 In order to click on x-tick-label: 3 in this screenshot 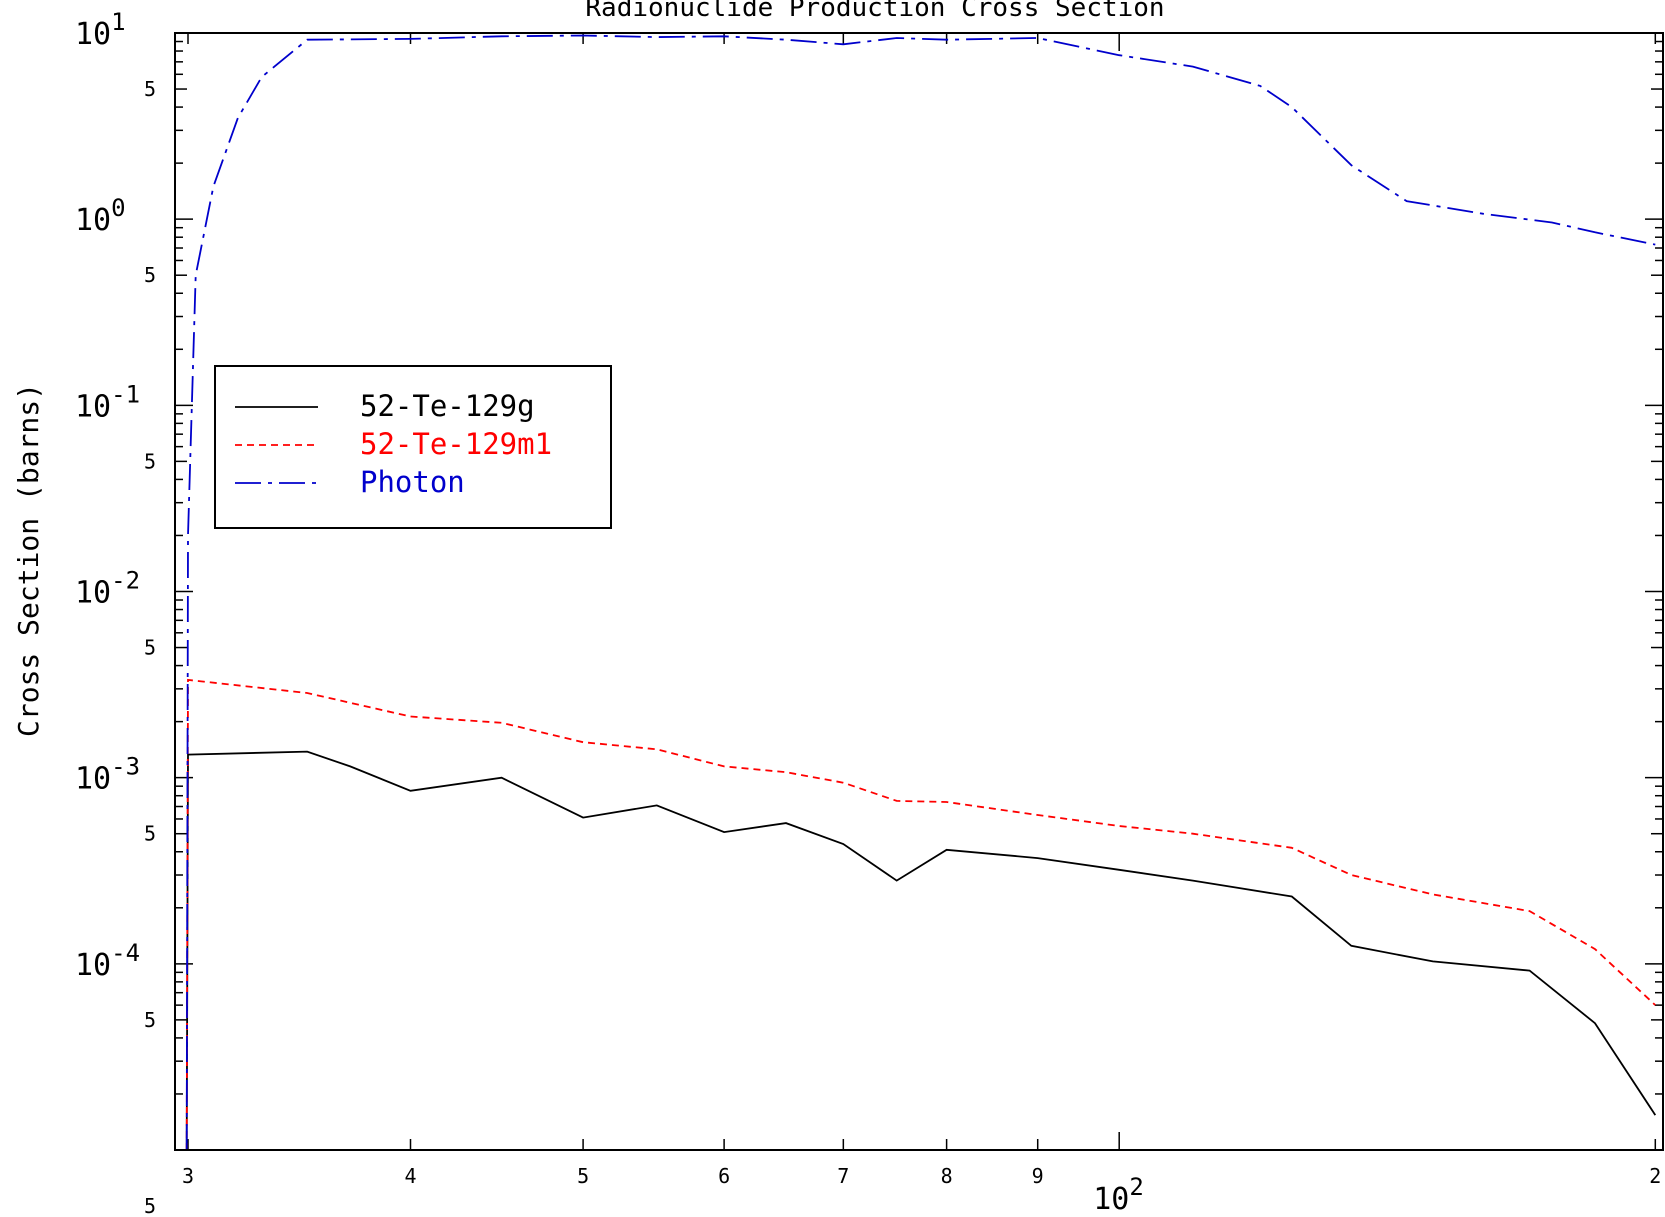, I will do `click(188, 1176)`.